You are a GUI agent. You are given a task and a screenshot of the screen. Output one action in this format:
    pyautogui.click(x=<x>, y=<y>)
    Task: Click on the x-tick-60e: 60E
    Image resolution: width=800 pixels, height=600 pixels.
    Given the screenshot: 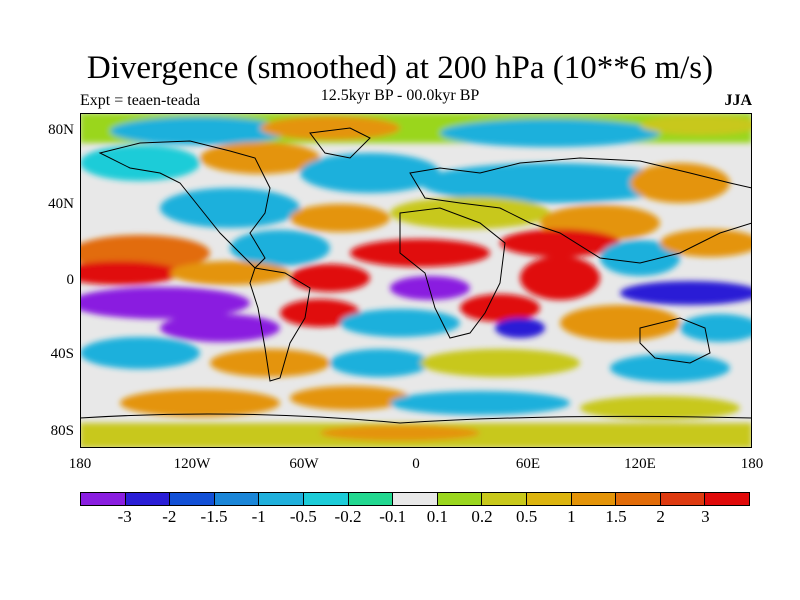 What is the action you would take?
    pyautogui.click(x=528, y=464)
    